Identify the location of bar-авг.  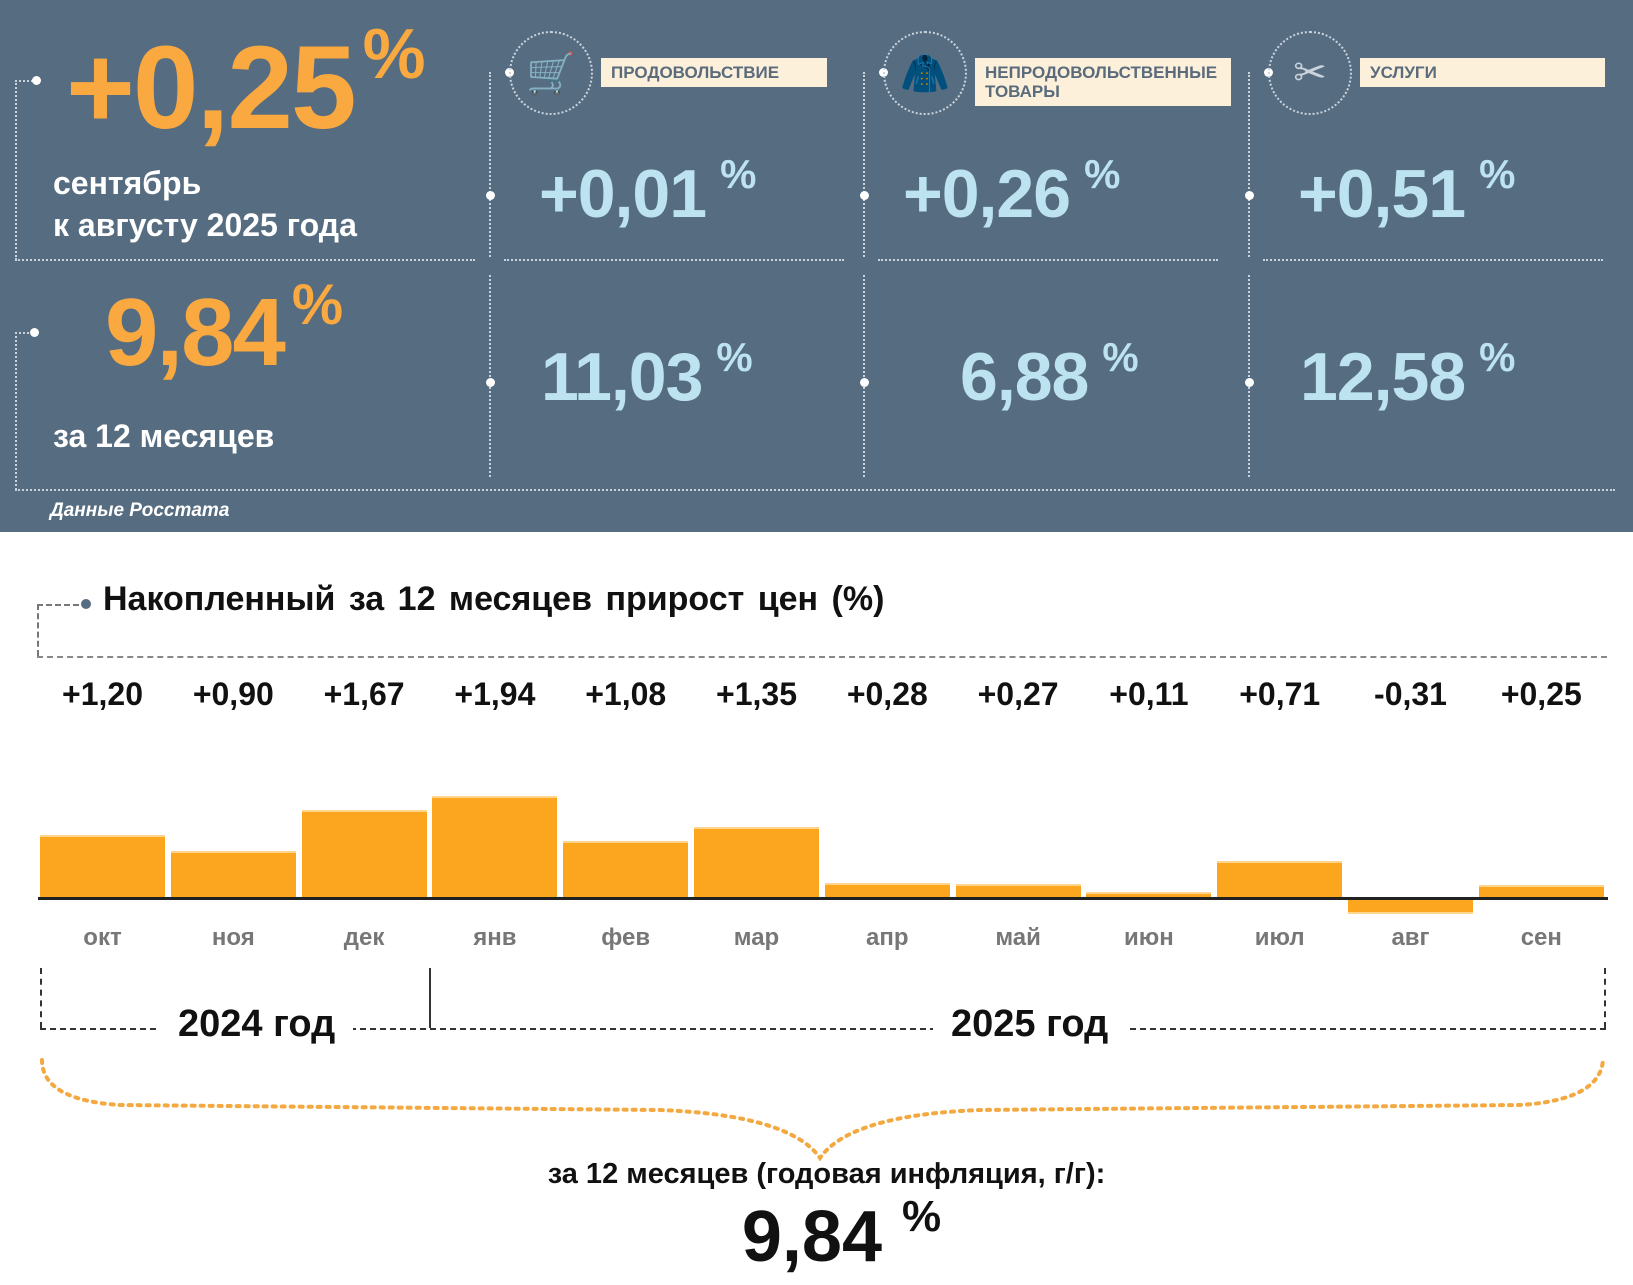
(1410, 906).